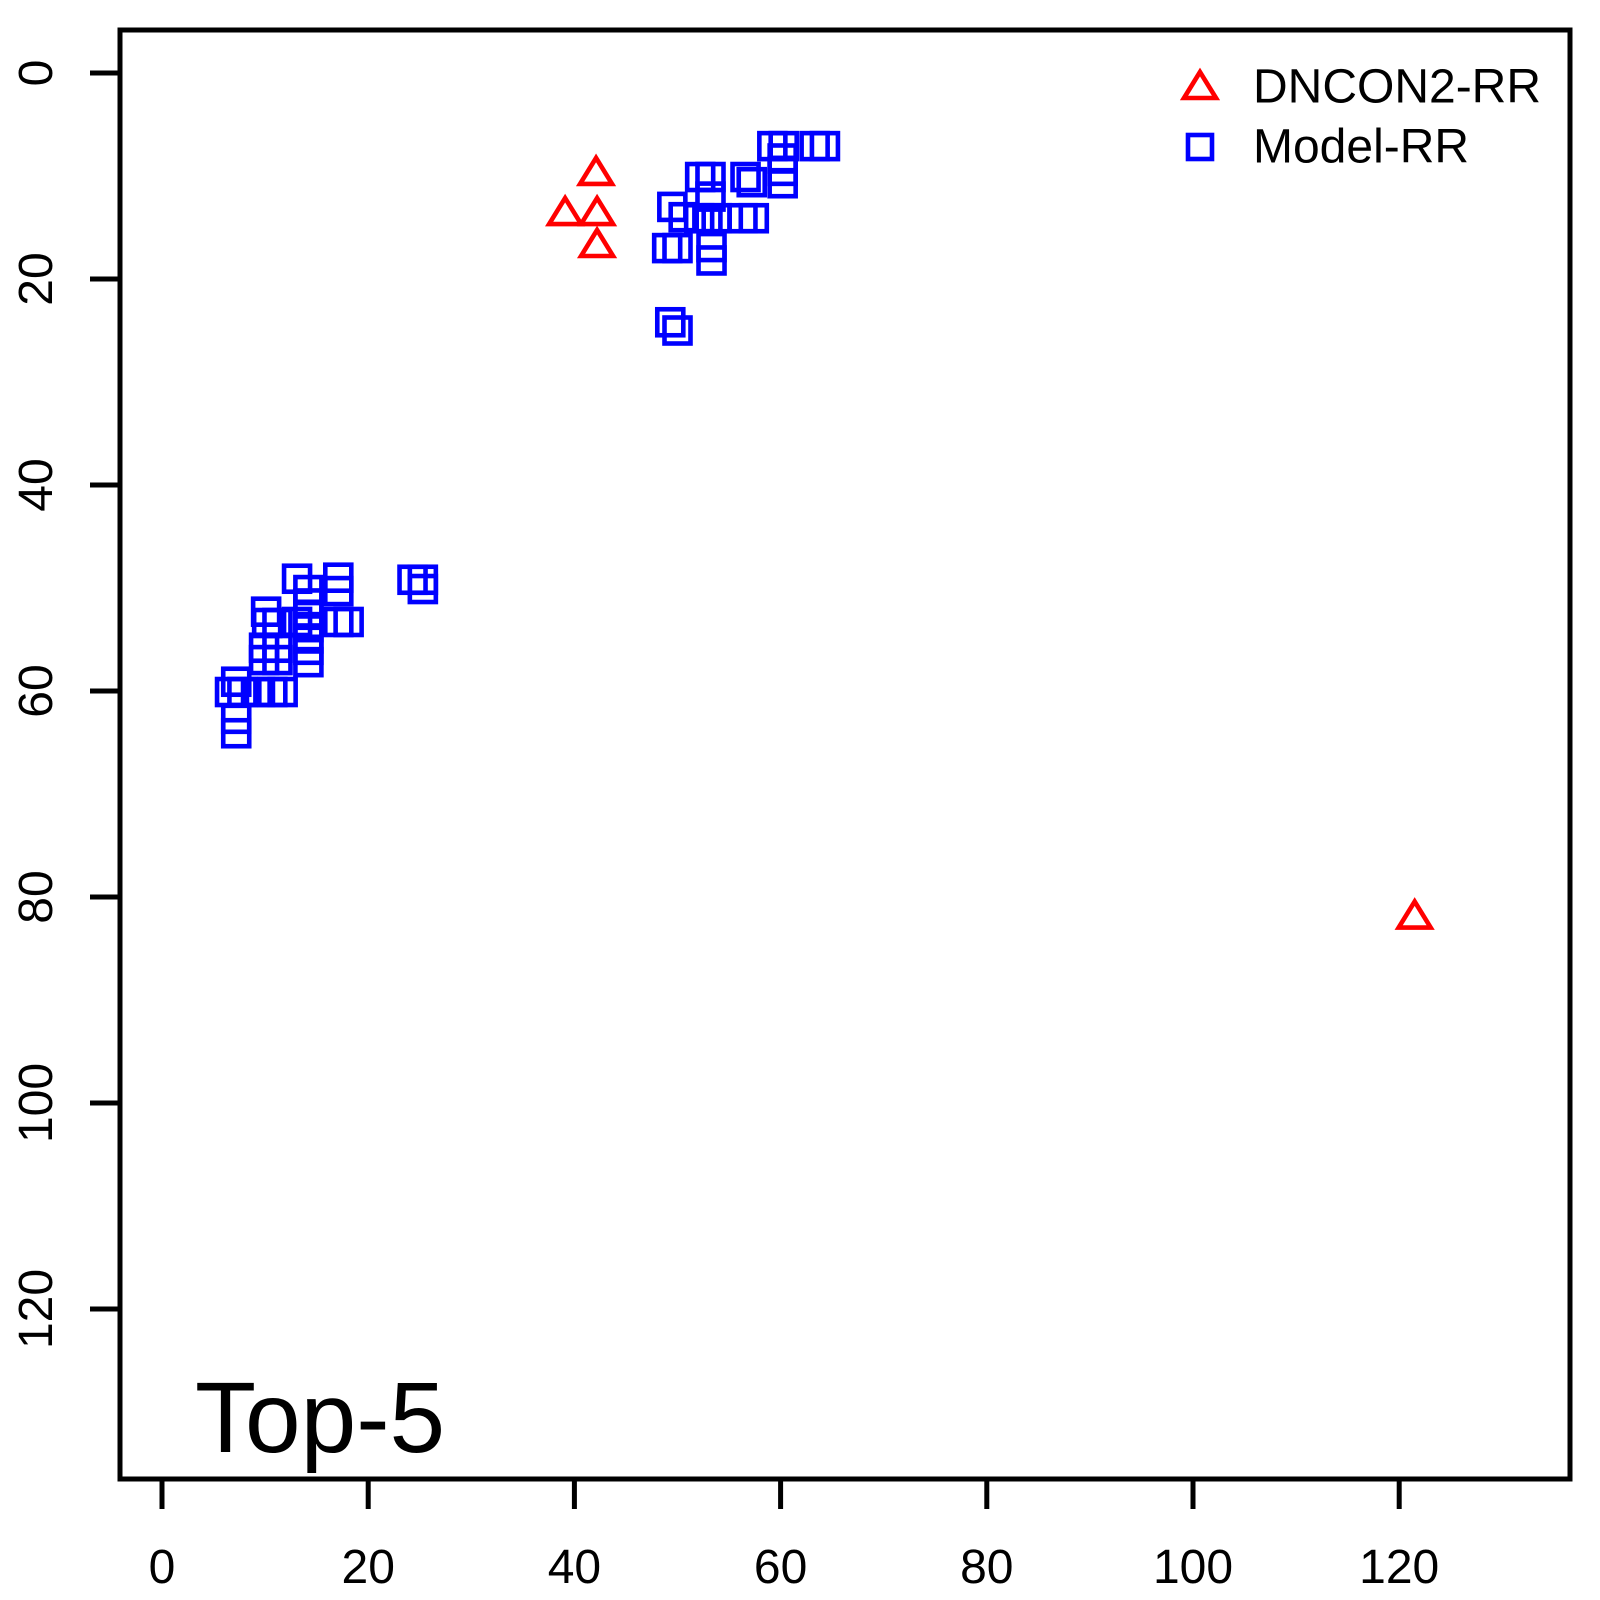 The image size is (1600, 1600). I want to click on y-axis-tick-label: 100, so click(36, 1103).